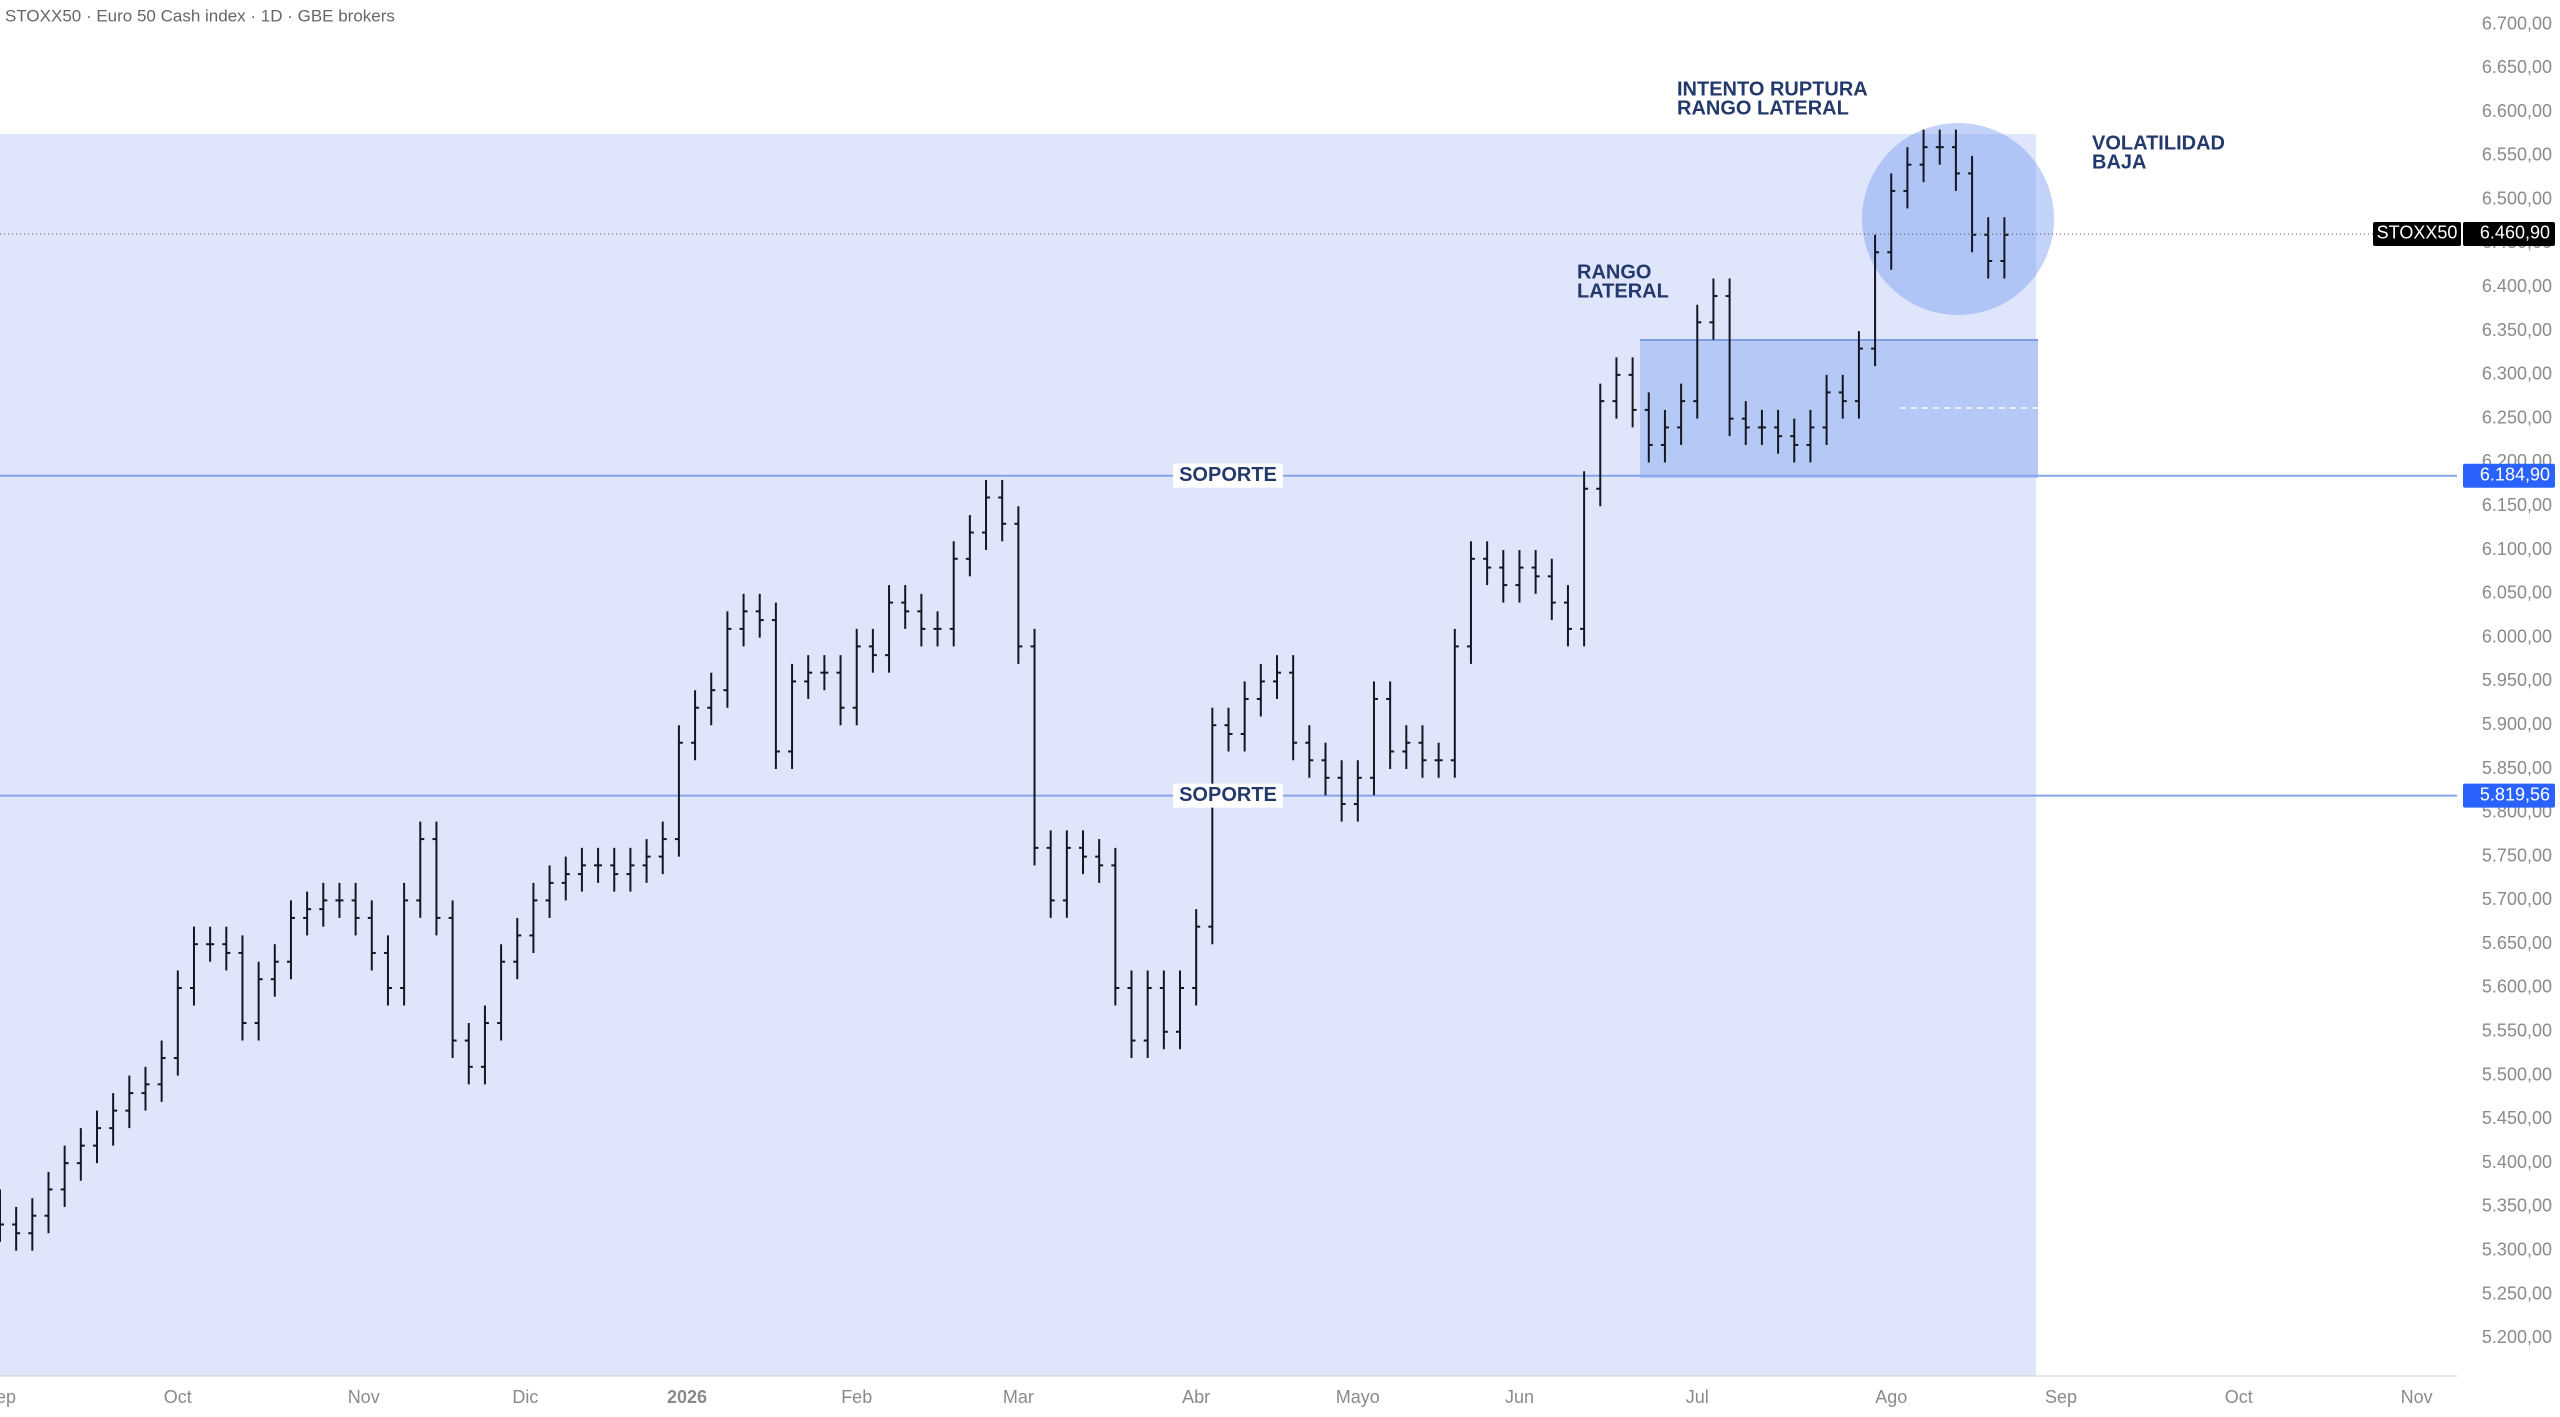  What do you see at coordinates (525, 1397) in the screenshot?
I see `x-tick-label: Dic` at bounding box center [525, 1397].